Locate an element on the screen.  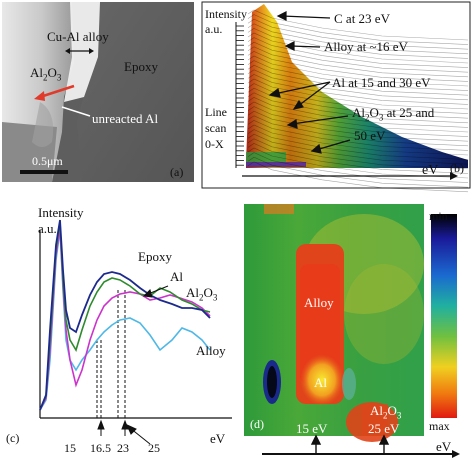
panel-b-ylabel-2: a.u. is located at coordinates (214, 29).